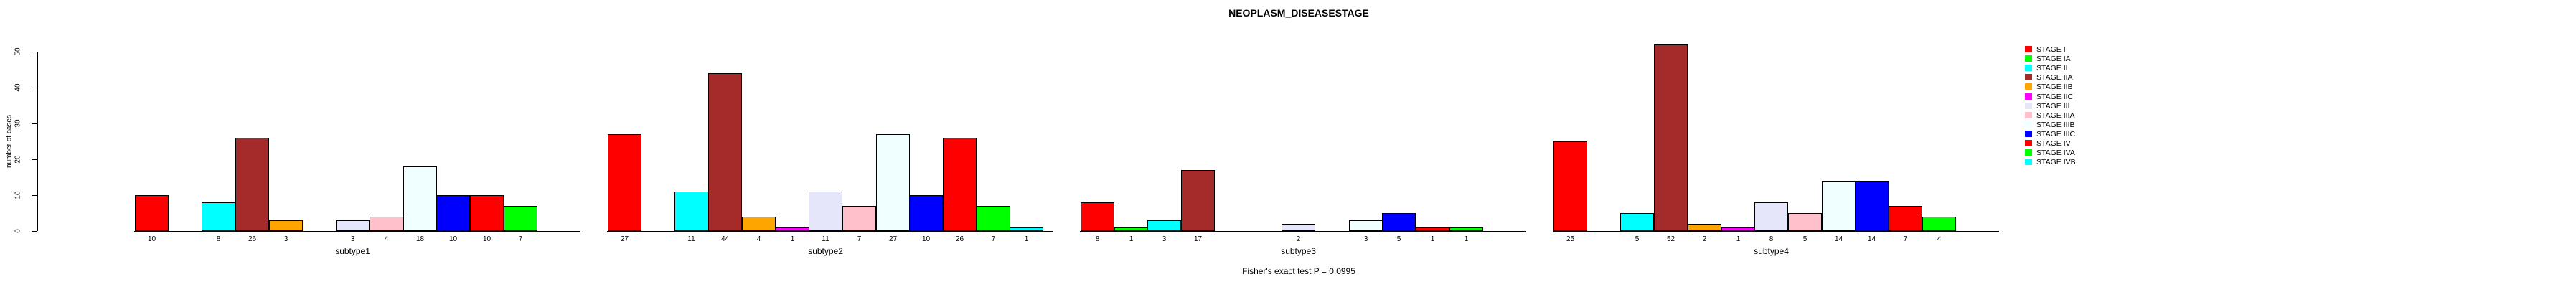 This screenshot has height=287, width=2576. What do you see at coordinates (2028, 163) in the screenshot?
I see `legend-swatch-stage-ivb` at bounding box center [2028, 163].